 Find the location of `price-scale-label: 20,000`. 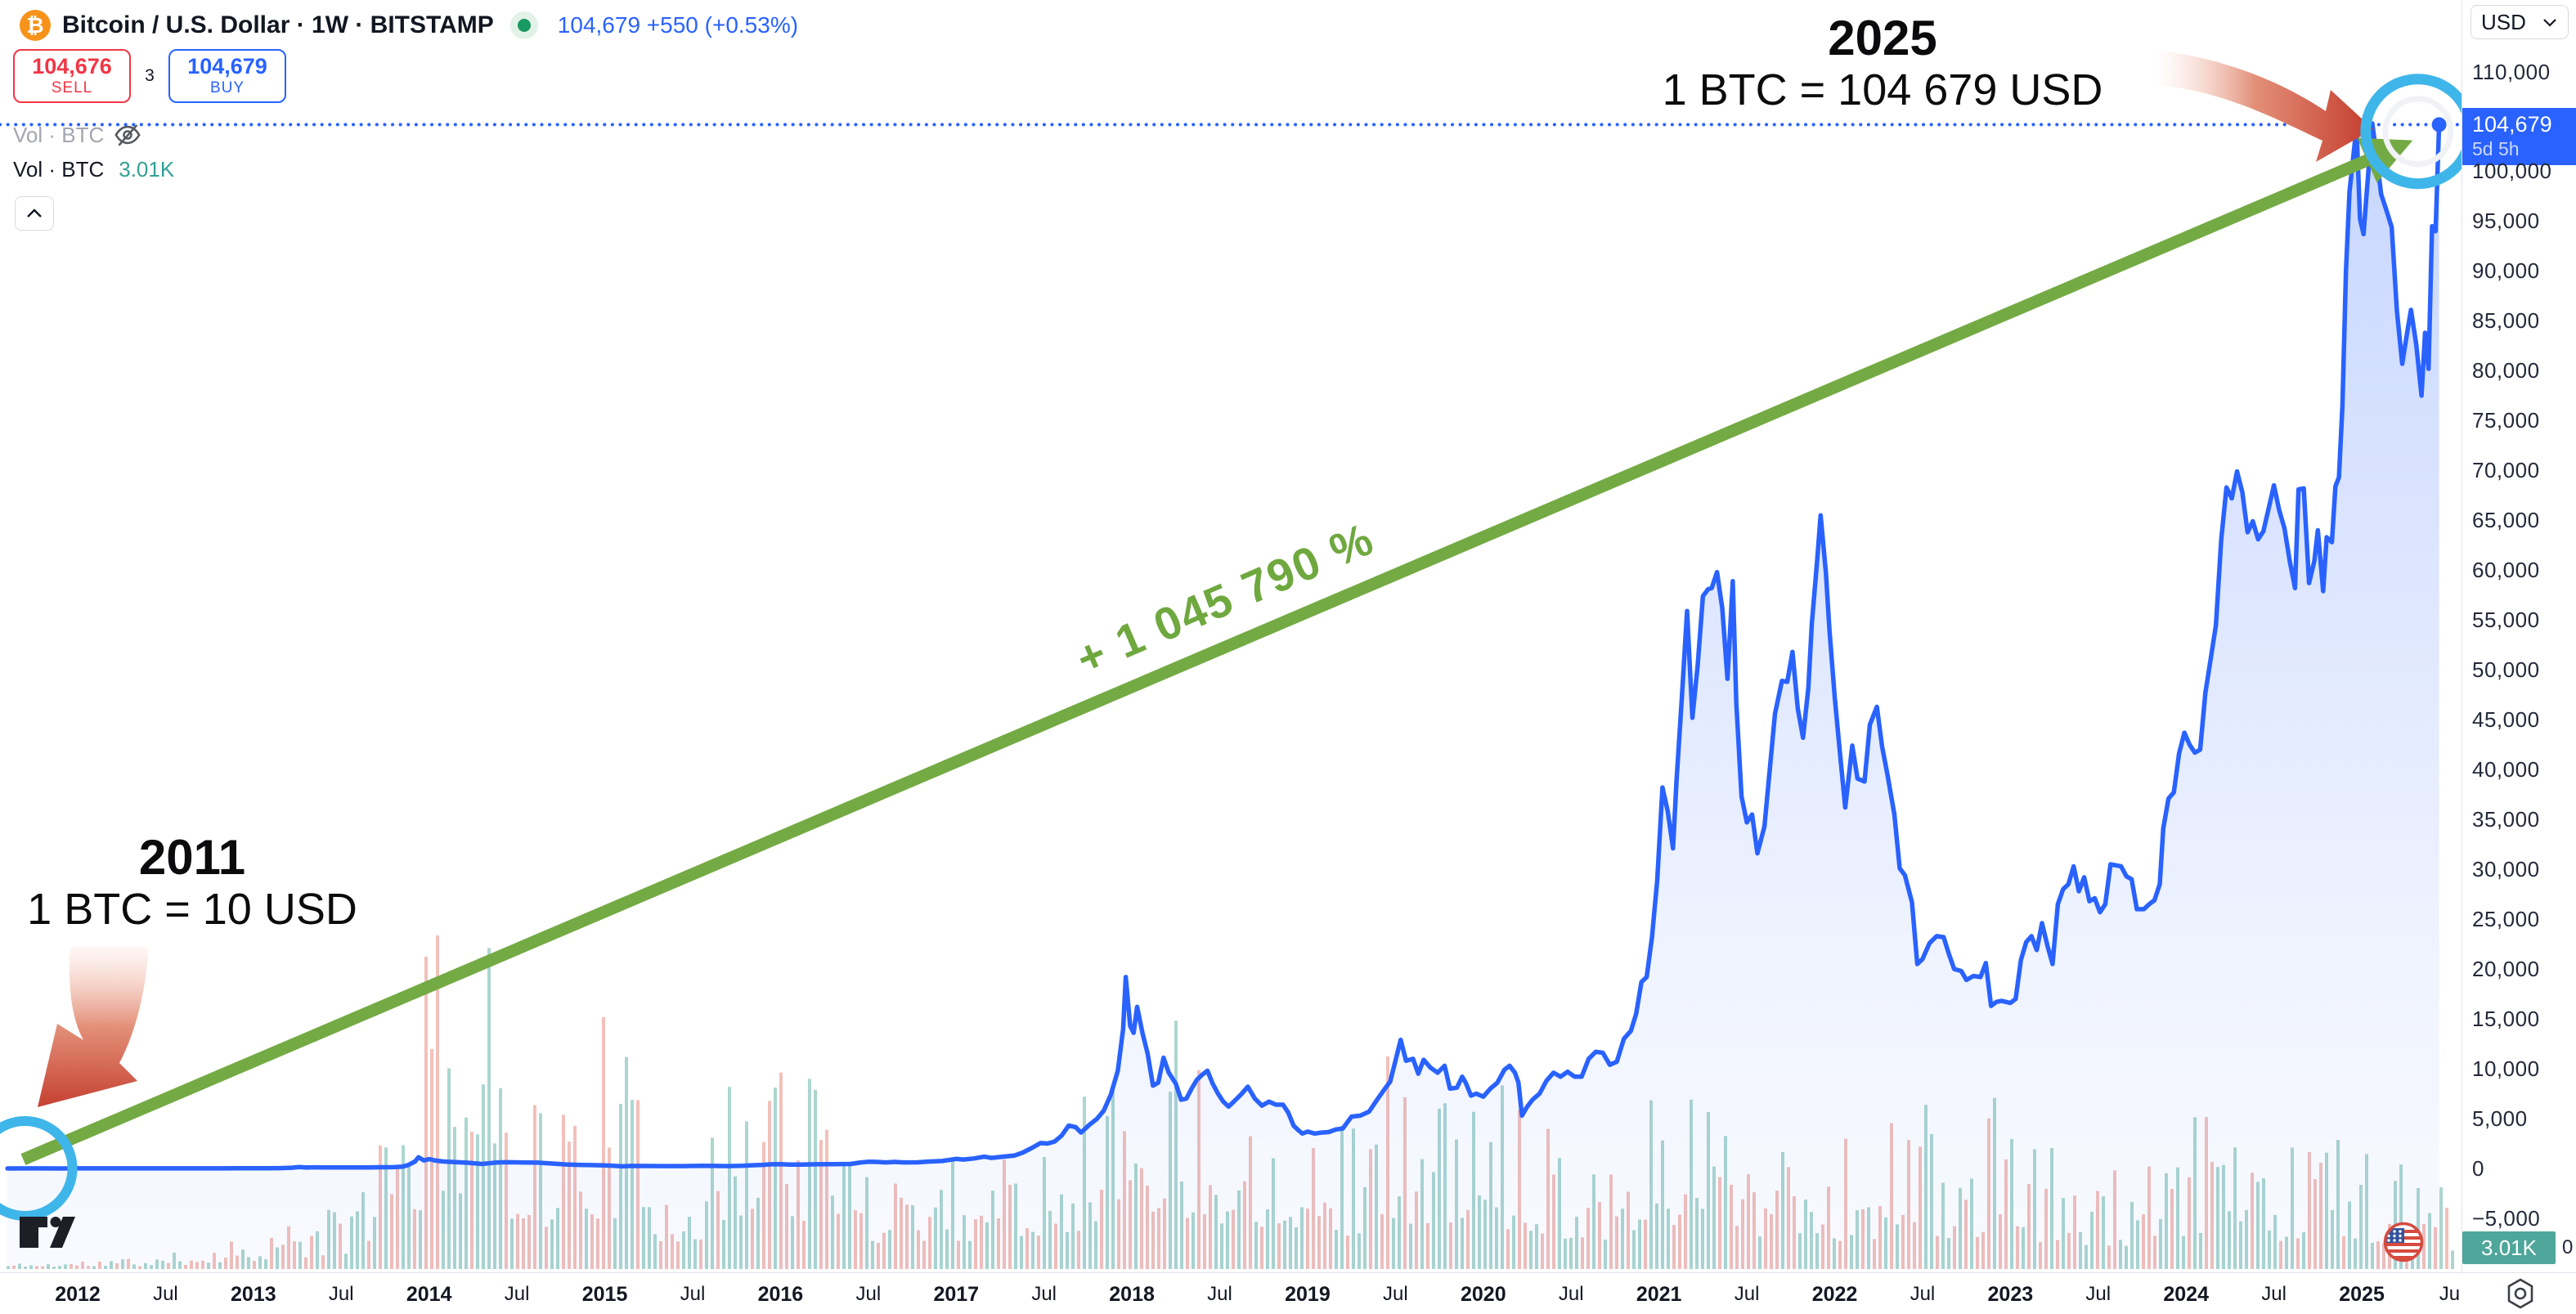

price-scale-label: 20,000 is located at coordinates (2506, 969).